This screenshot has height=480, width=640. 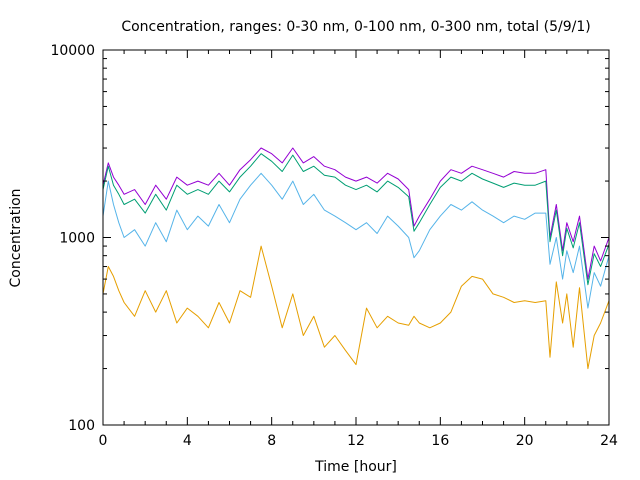 I want to click on y-axis-label: Concentration, so click(x=16, y=237).